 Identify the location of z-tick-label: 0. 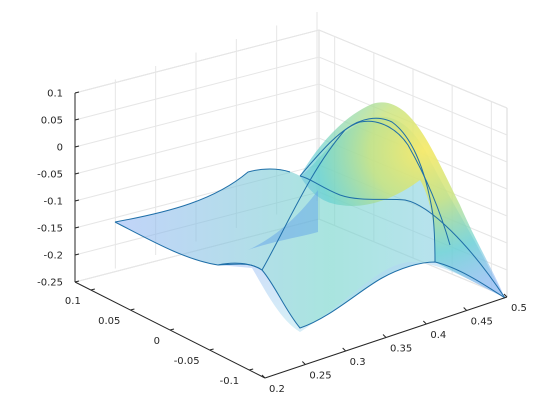
(60, 148).